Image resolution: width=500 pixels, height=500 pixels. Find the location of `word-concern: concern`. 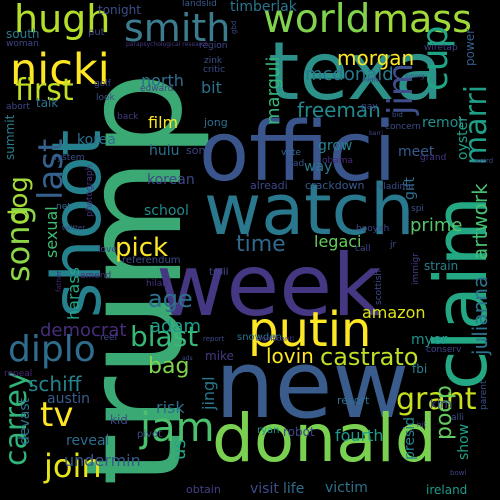

word-concern: concern is located at coordinates (403, 127).